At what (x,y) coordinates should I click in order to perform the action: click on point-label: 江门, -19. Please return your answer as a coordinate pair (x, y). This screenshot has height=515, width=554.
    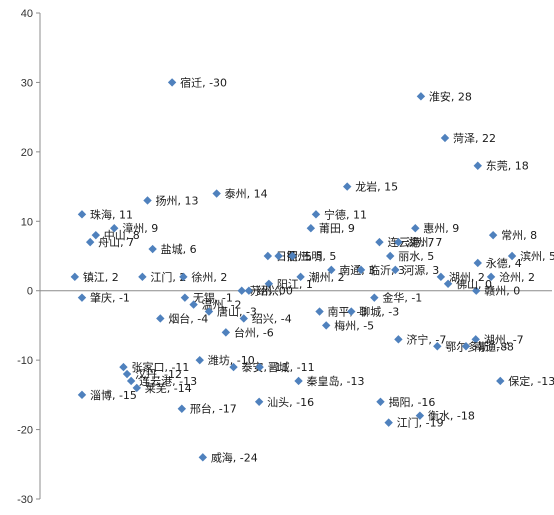
    Looking at the image, I should click on (420, 423).